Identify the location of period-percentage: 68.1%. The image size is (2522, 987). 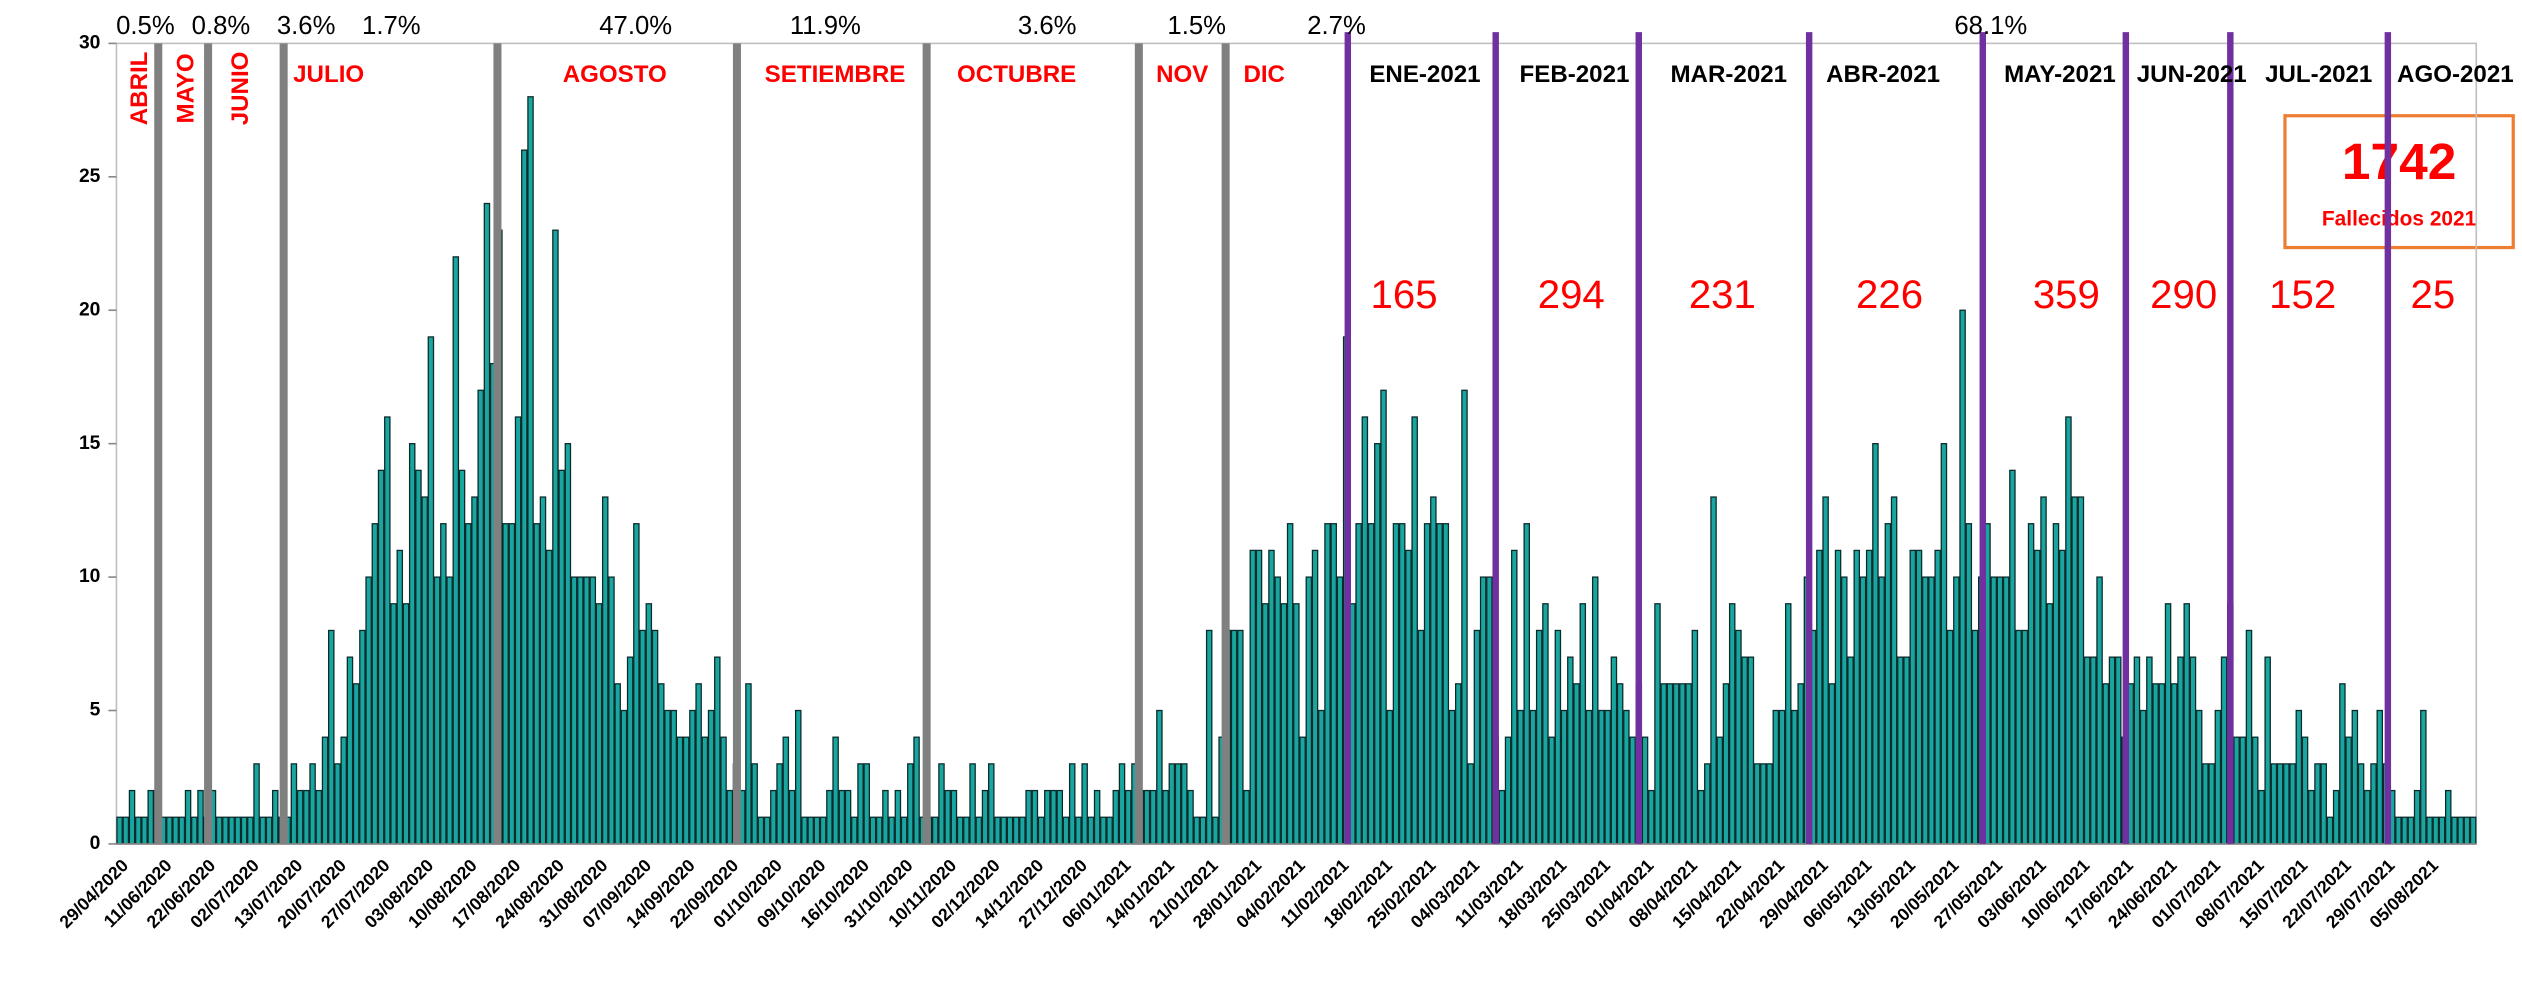
(1990, 26).